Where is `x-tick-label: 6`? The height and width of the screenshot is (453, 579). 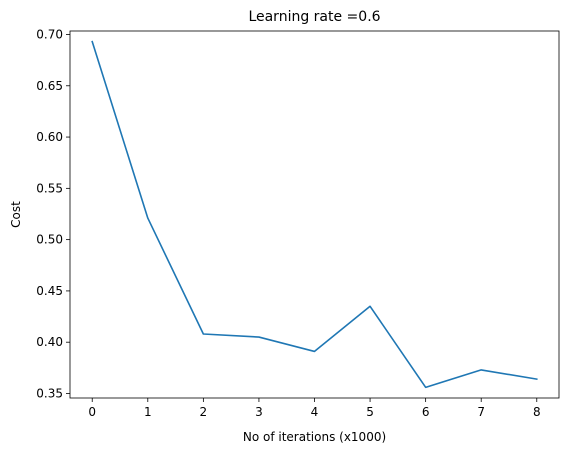 x-tick-label: 6 is located at coordinates (426, 412).